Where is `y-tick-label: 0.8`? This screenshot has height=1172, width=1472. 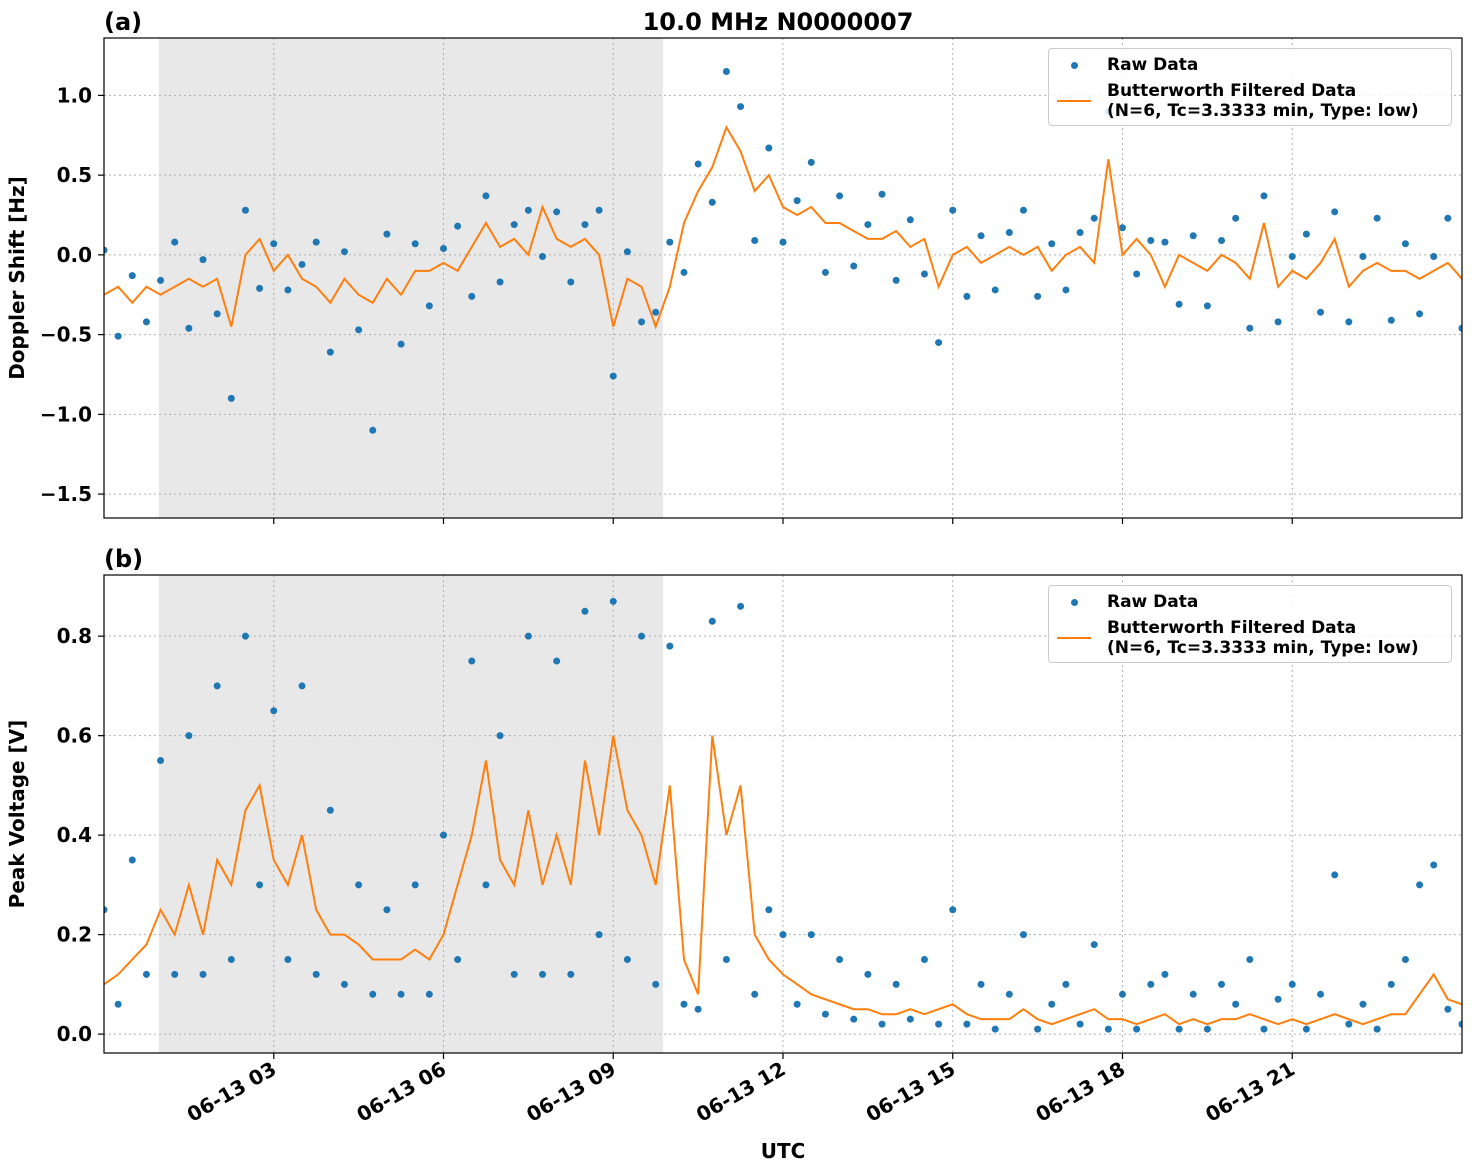
y-tick-label: 0.8 is located at coordinates (74, 636).